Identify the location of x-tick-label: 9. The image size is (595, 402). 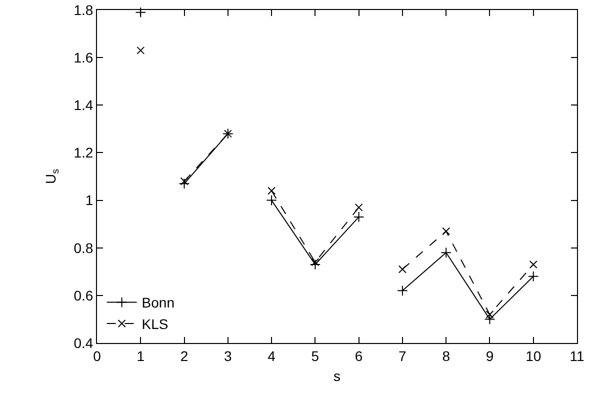
(490, 356).